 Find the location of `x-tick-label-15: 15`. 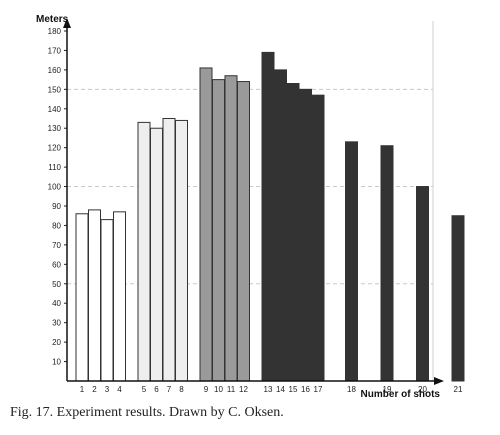

x-tick-label-15: 15 is located at coordinates (293, 389).